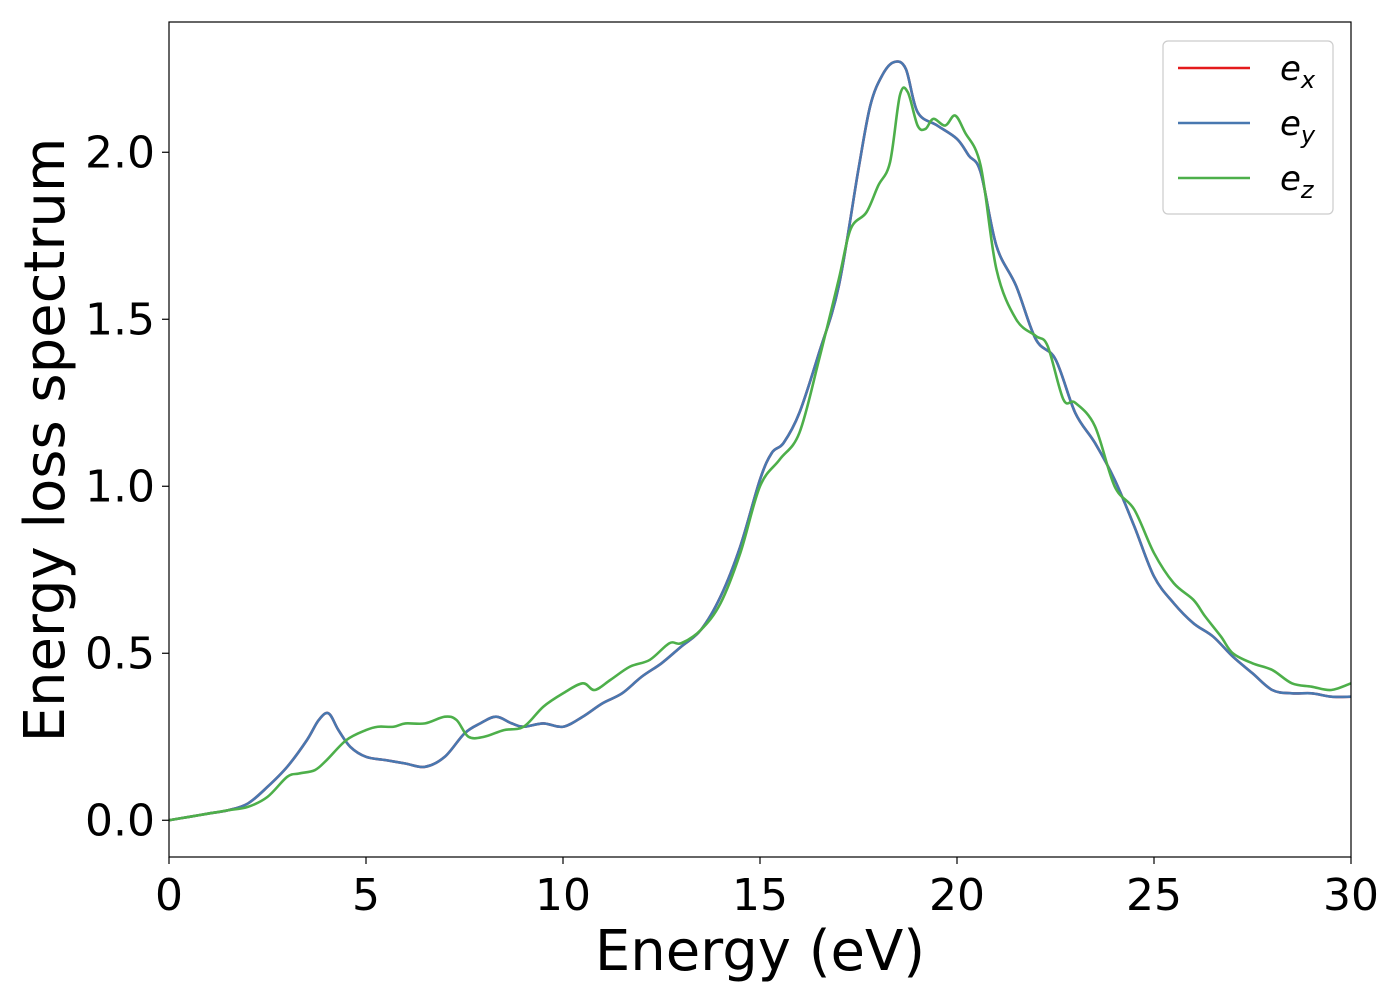 The height and width of the screenshot is (1000, 1400). I want to click on x-tick-label: 5, so click(366, 895).